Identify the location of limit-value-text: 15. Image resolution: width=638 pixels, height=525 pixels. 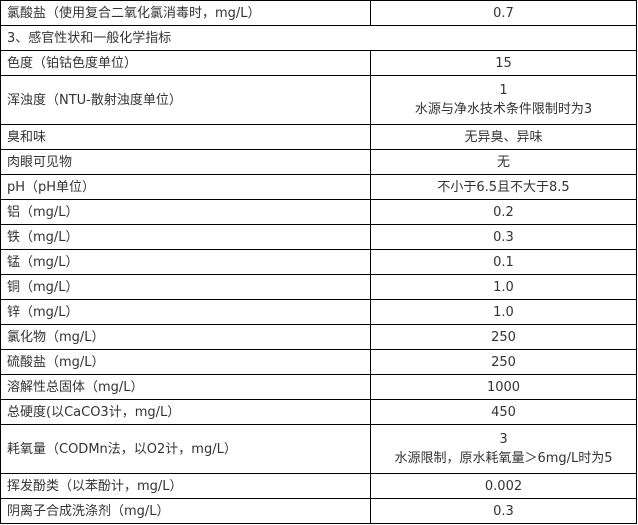
(503, 63).